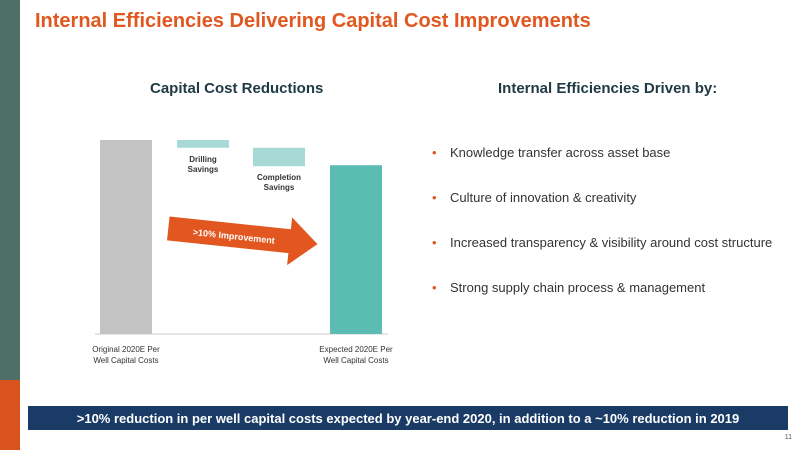 The image size is (800, 450). Describe the element at coordinates (10, 415) in the screenshot. I see `side-accent` at that location.